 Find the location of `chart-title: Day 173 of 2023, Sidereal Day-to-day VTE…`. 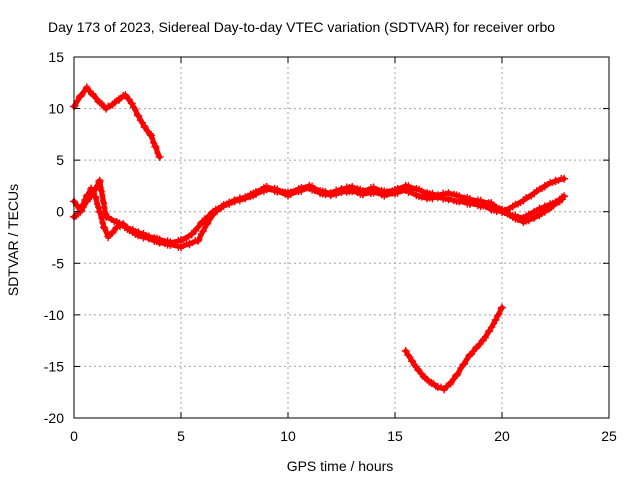

chart-title: Day 173 of 2023, Sidereal Day-to-day VTE… is located at coordinates (301, 27).